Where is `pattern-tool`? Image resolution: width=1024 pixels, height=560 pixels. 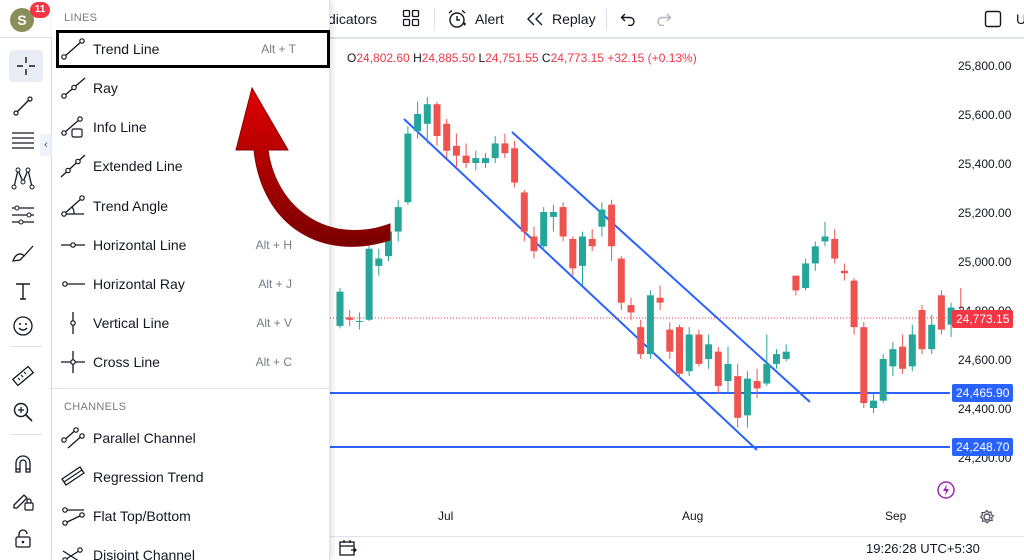
pattern-tool is located at coordinates (23, 178).